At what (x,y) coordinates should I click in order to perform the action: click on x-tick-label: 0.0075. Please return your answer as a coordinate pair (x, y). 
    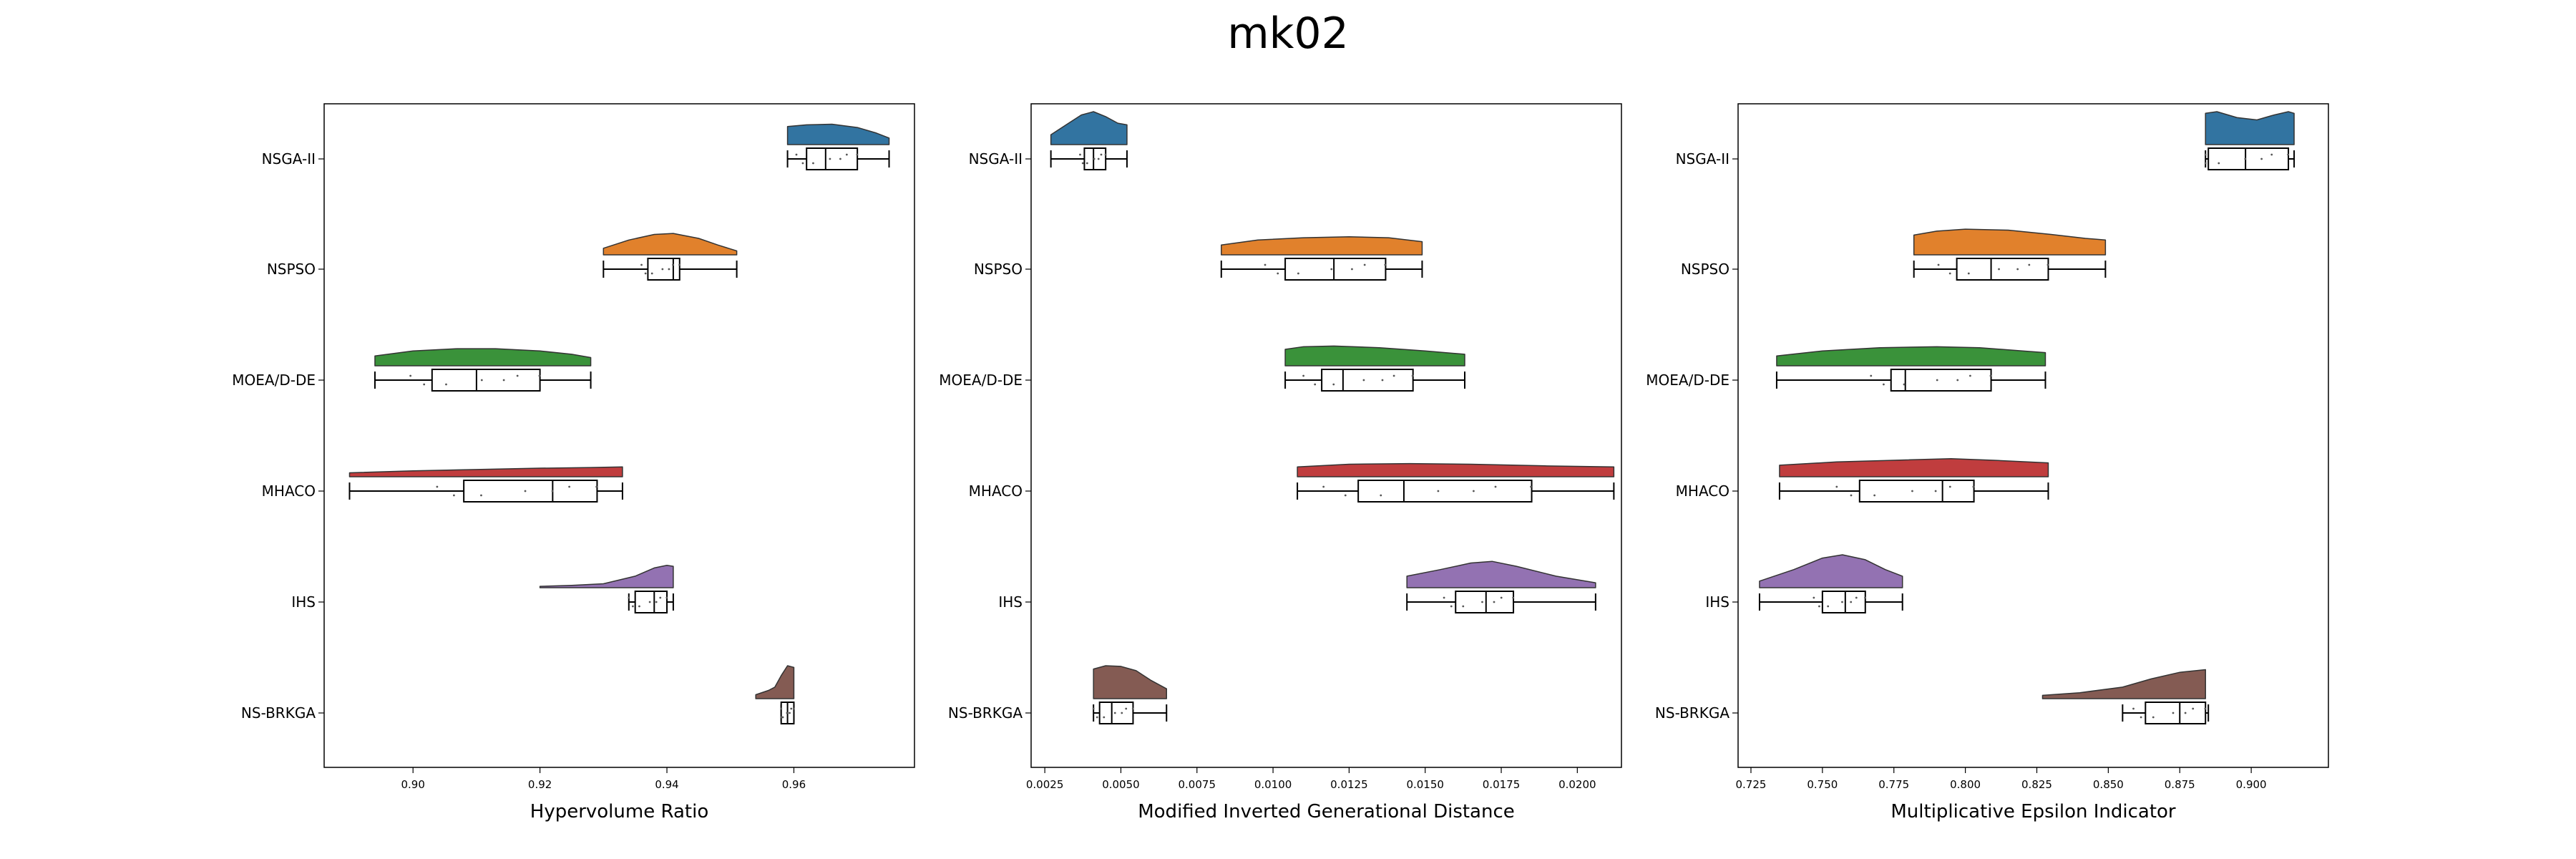
    Looking at the image, I should click on (1197, 784).